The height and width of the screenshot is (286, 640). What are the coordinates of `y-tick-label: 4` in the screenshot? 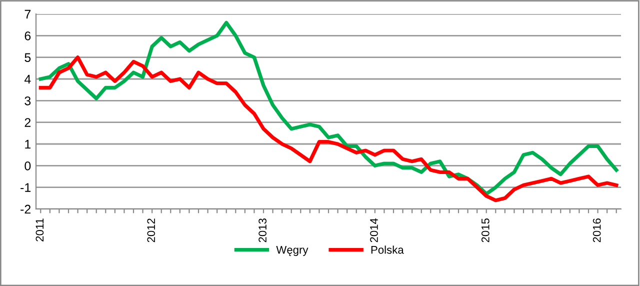 It's located at (27, 79).